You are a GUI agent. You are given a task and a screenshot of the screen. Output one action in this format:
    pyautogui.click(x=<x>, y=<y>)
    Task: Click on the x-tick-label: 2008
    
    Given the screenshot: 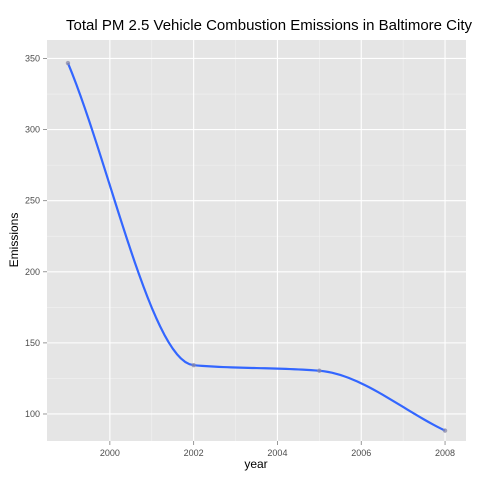 What is the action you would take?
    pyautogui.click(x=445, y=453)
    